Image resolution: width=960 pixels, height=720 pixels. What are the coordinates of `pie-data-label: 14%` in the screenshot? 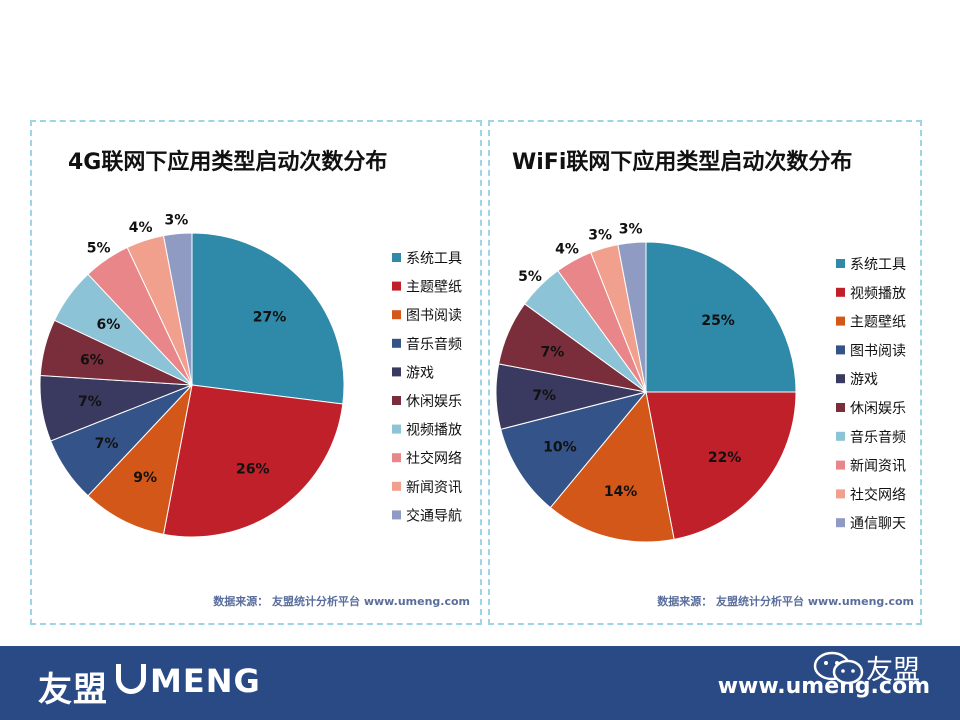 It's located at (621, 492).